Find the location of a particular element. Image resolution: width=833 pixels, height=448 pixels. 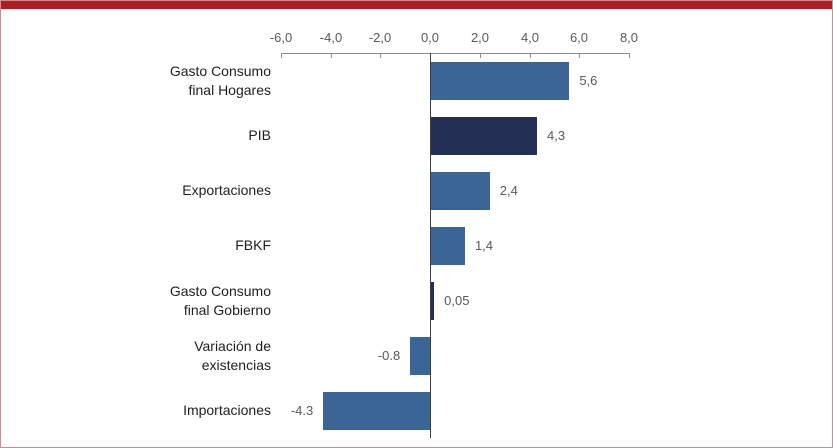

category-label: PIB is located at coordinates (259, 135).